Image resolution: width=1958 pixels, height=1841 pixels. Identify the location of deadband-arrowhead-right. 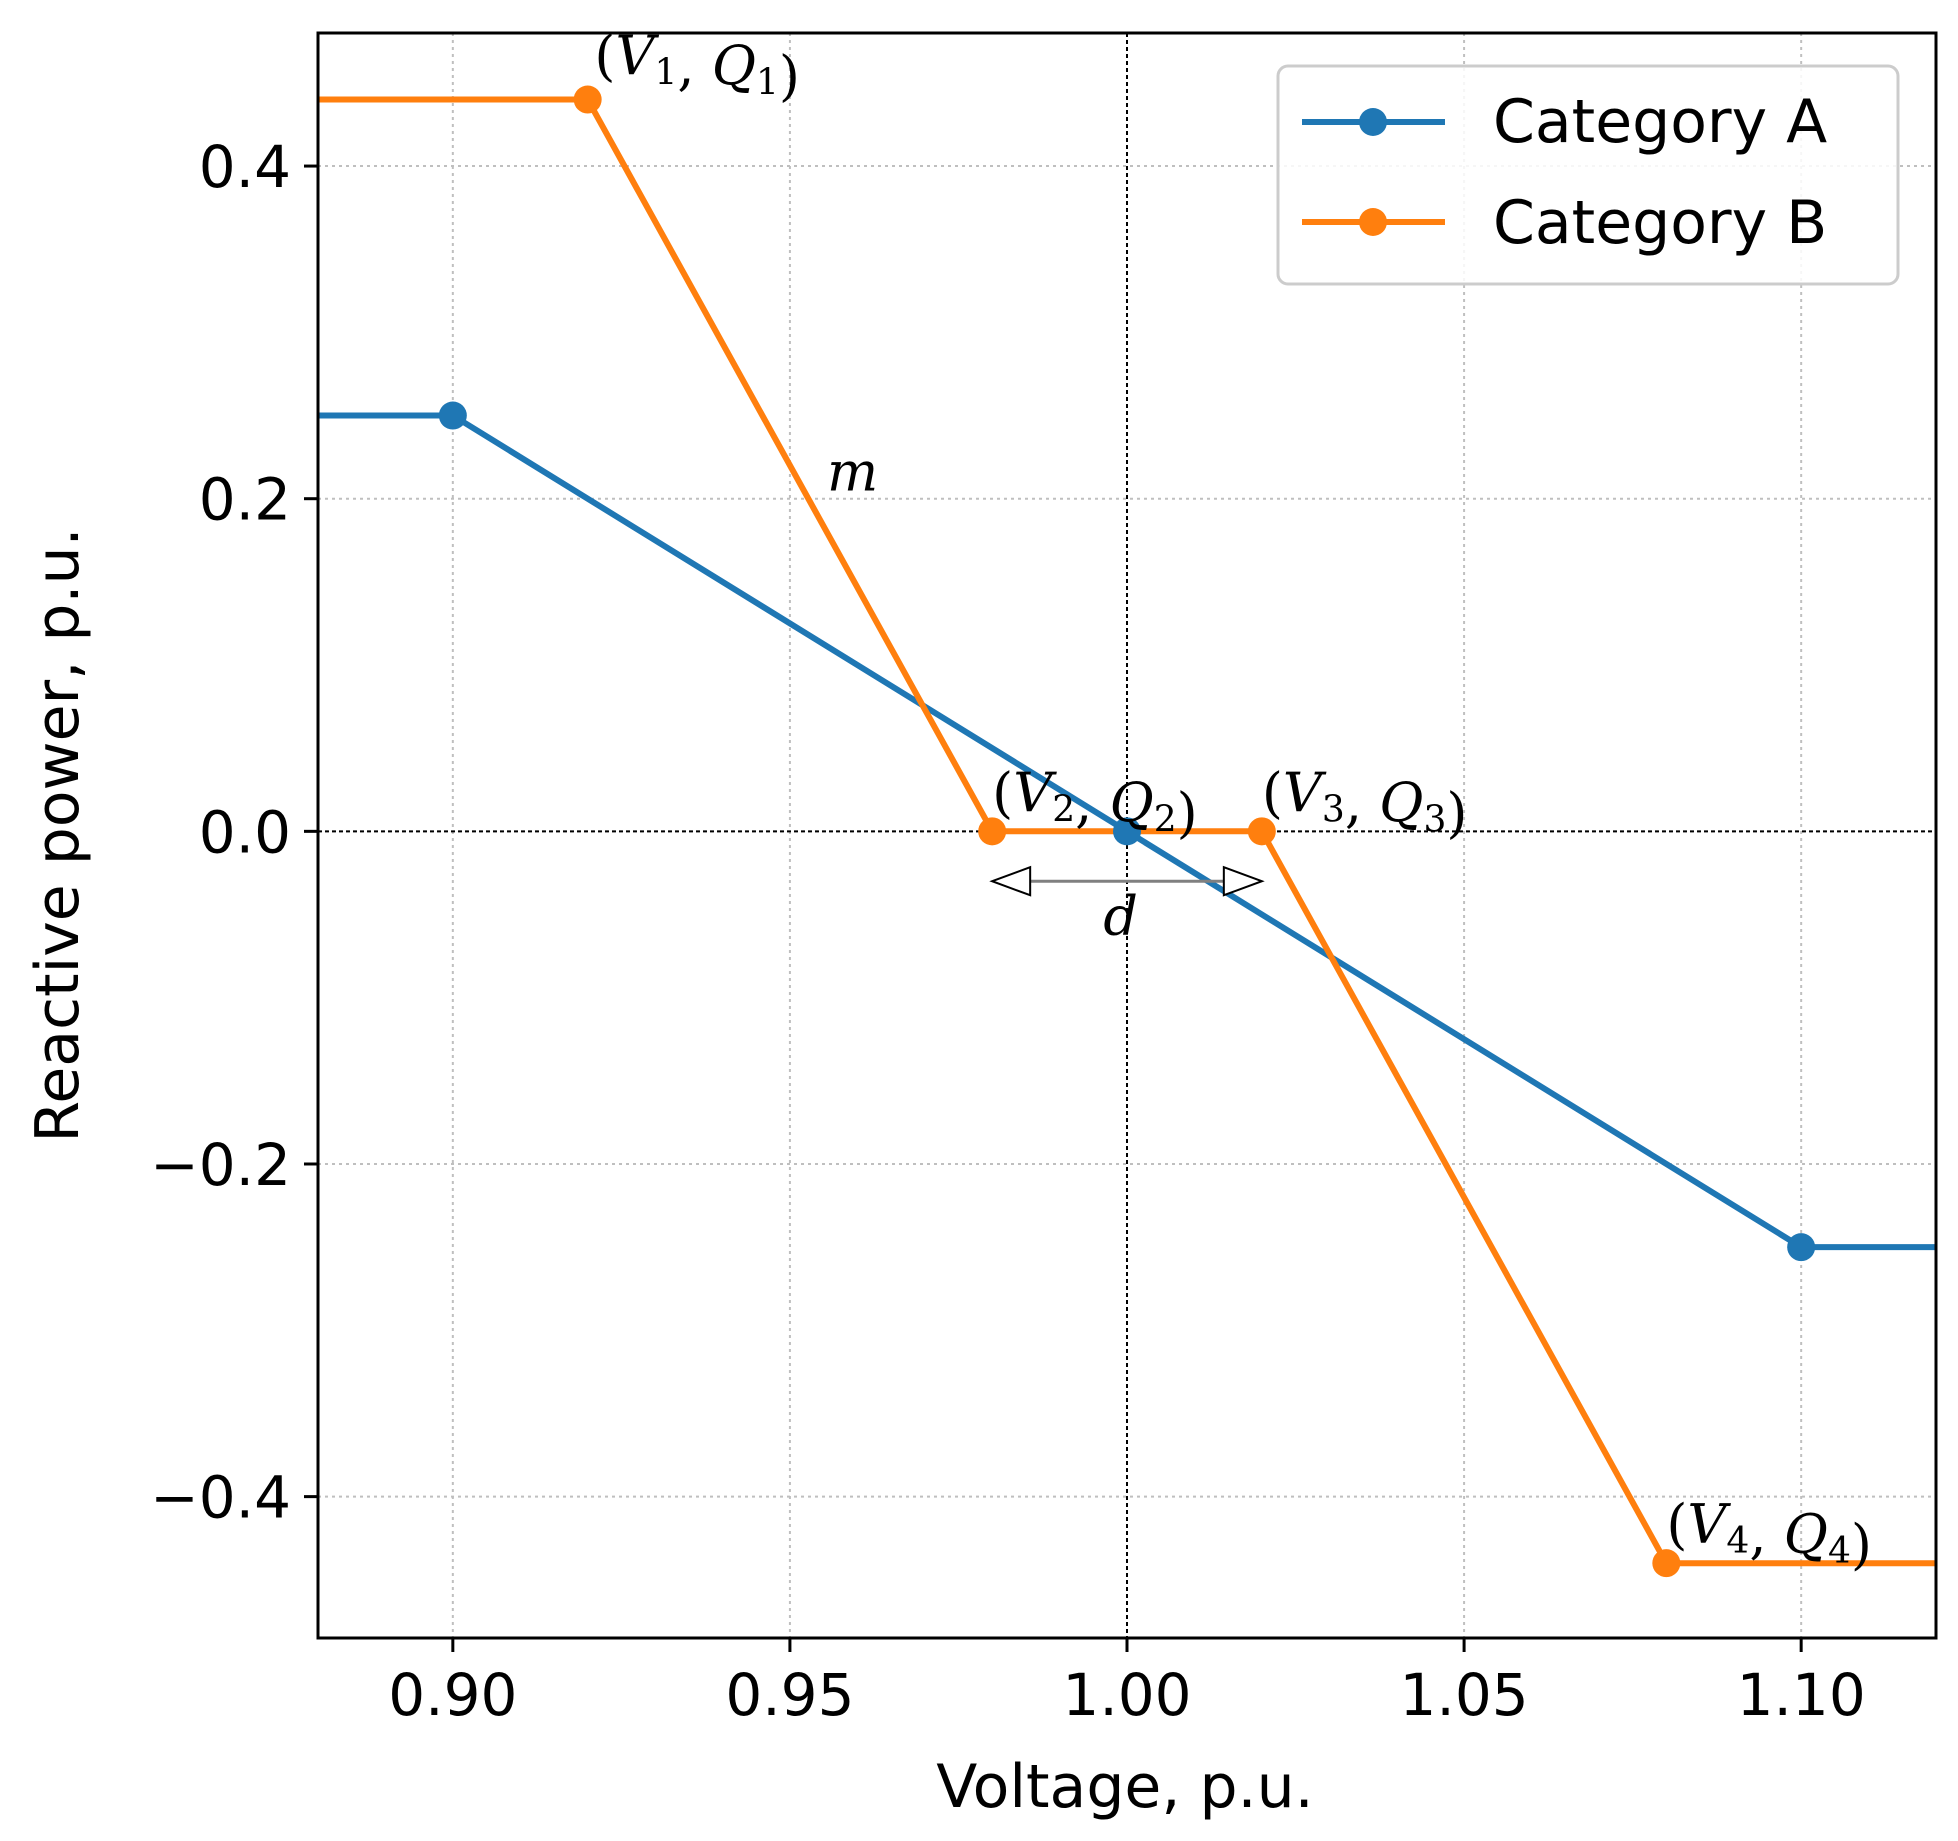
(1243, 881).